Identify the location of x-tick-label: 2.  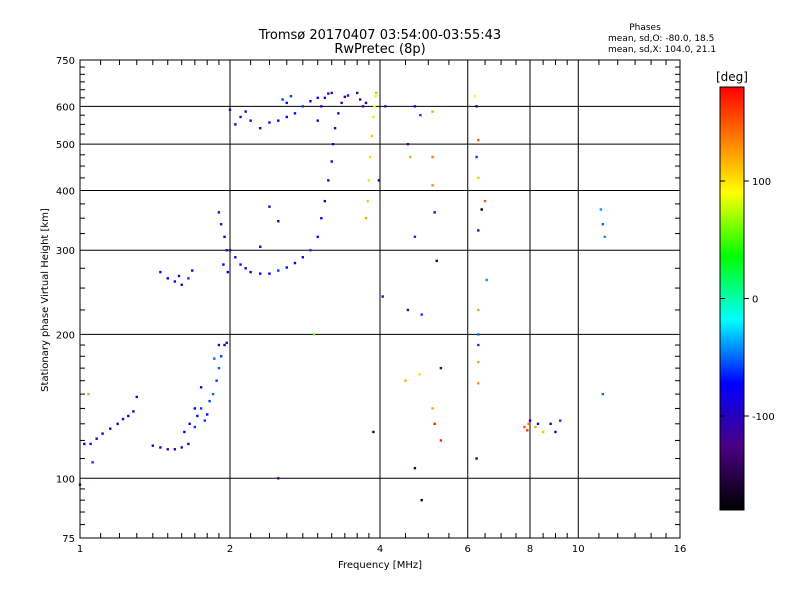
(230, 549).